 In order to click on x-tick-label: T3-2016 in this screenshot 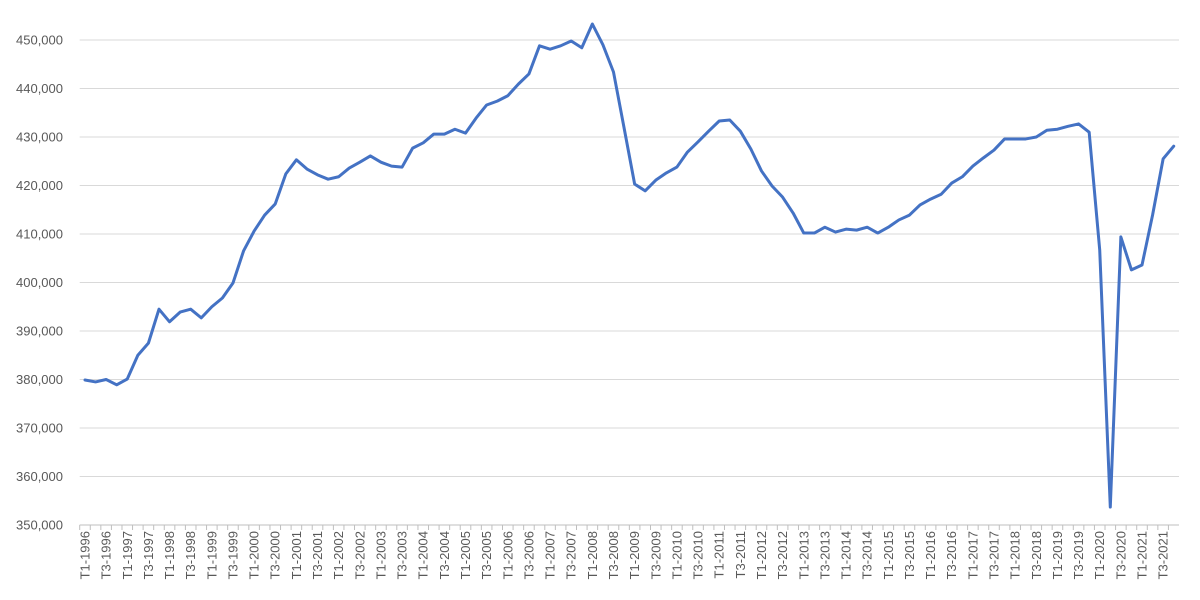, I will do `click(951, 555)`.